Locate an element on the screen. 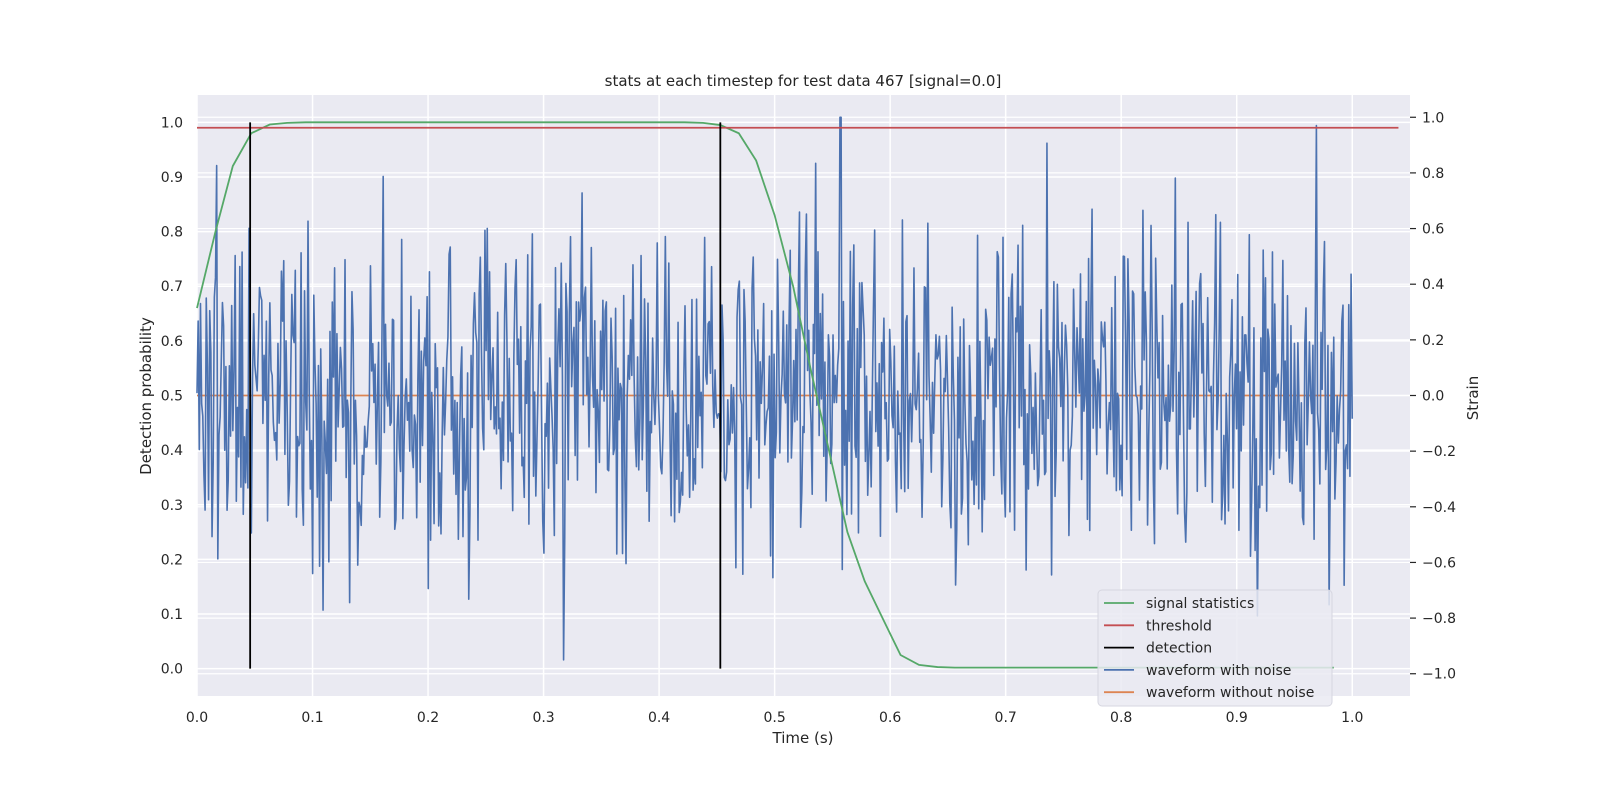 Image resolution: width=1600 pixels, height=800 pixels. y-left-tick-label: 0.9 is located at coordinates (172, 178).